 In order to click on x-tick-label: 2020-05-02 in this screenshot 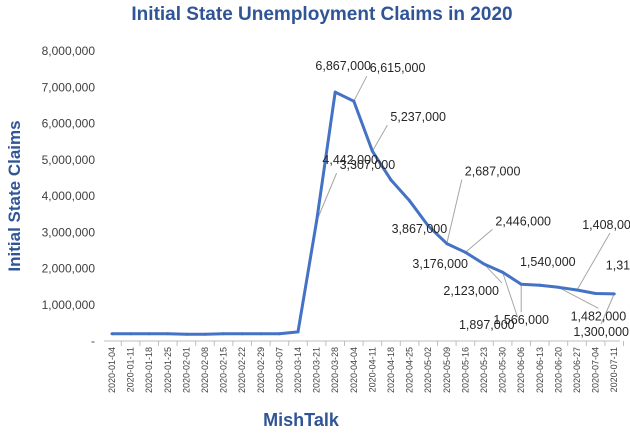, I will do `click(428, 370)`.